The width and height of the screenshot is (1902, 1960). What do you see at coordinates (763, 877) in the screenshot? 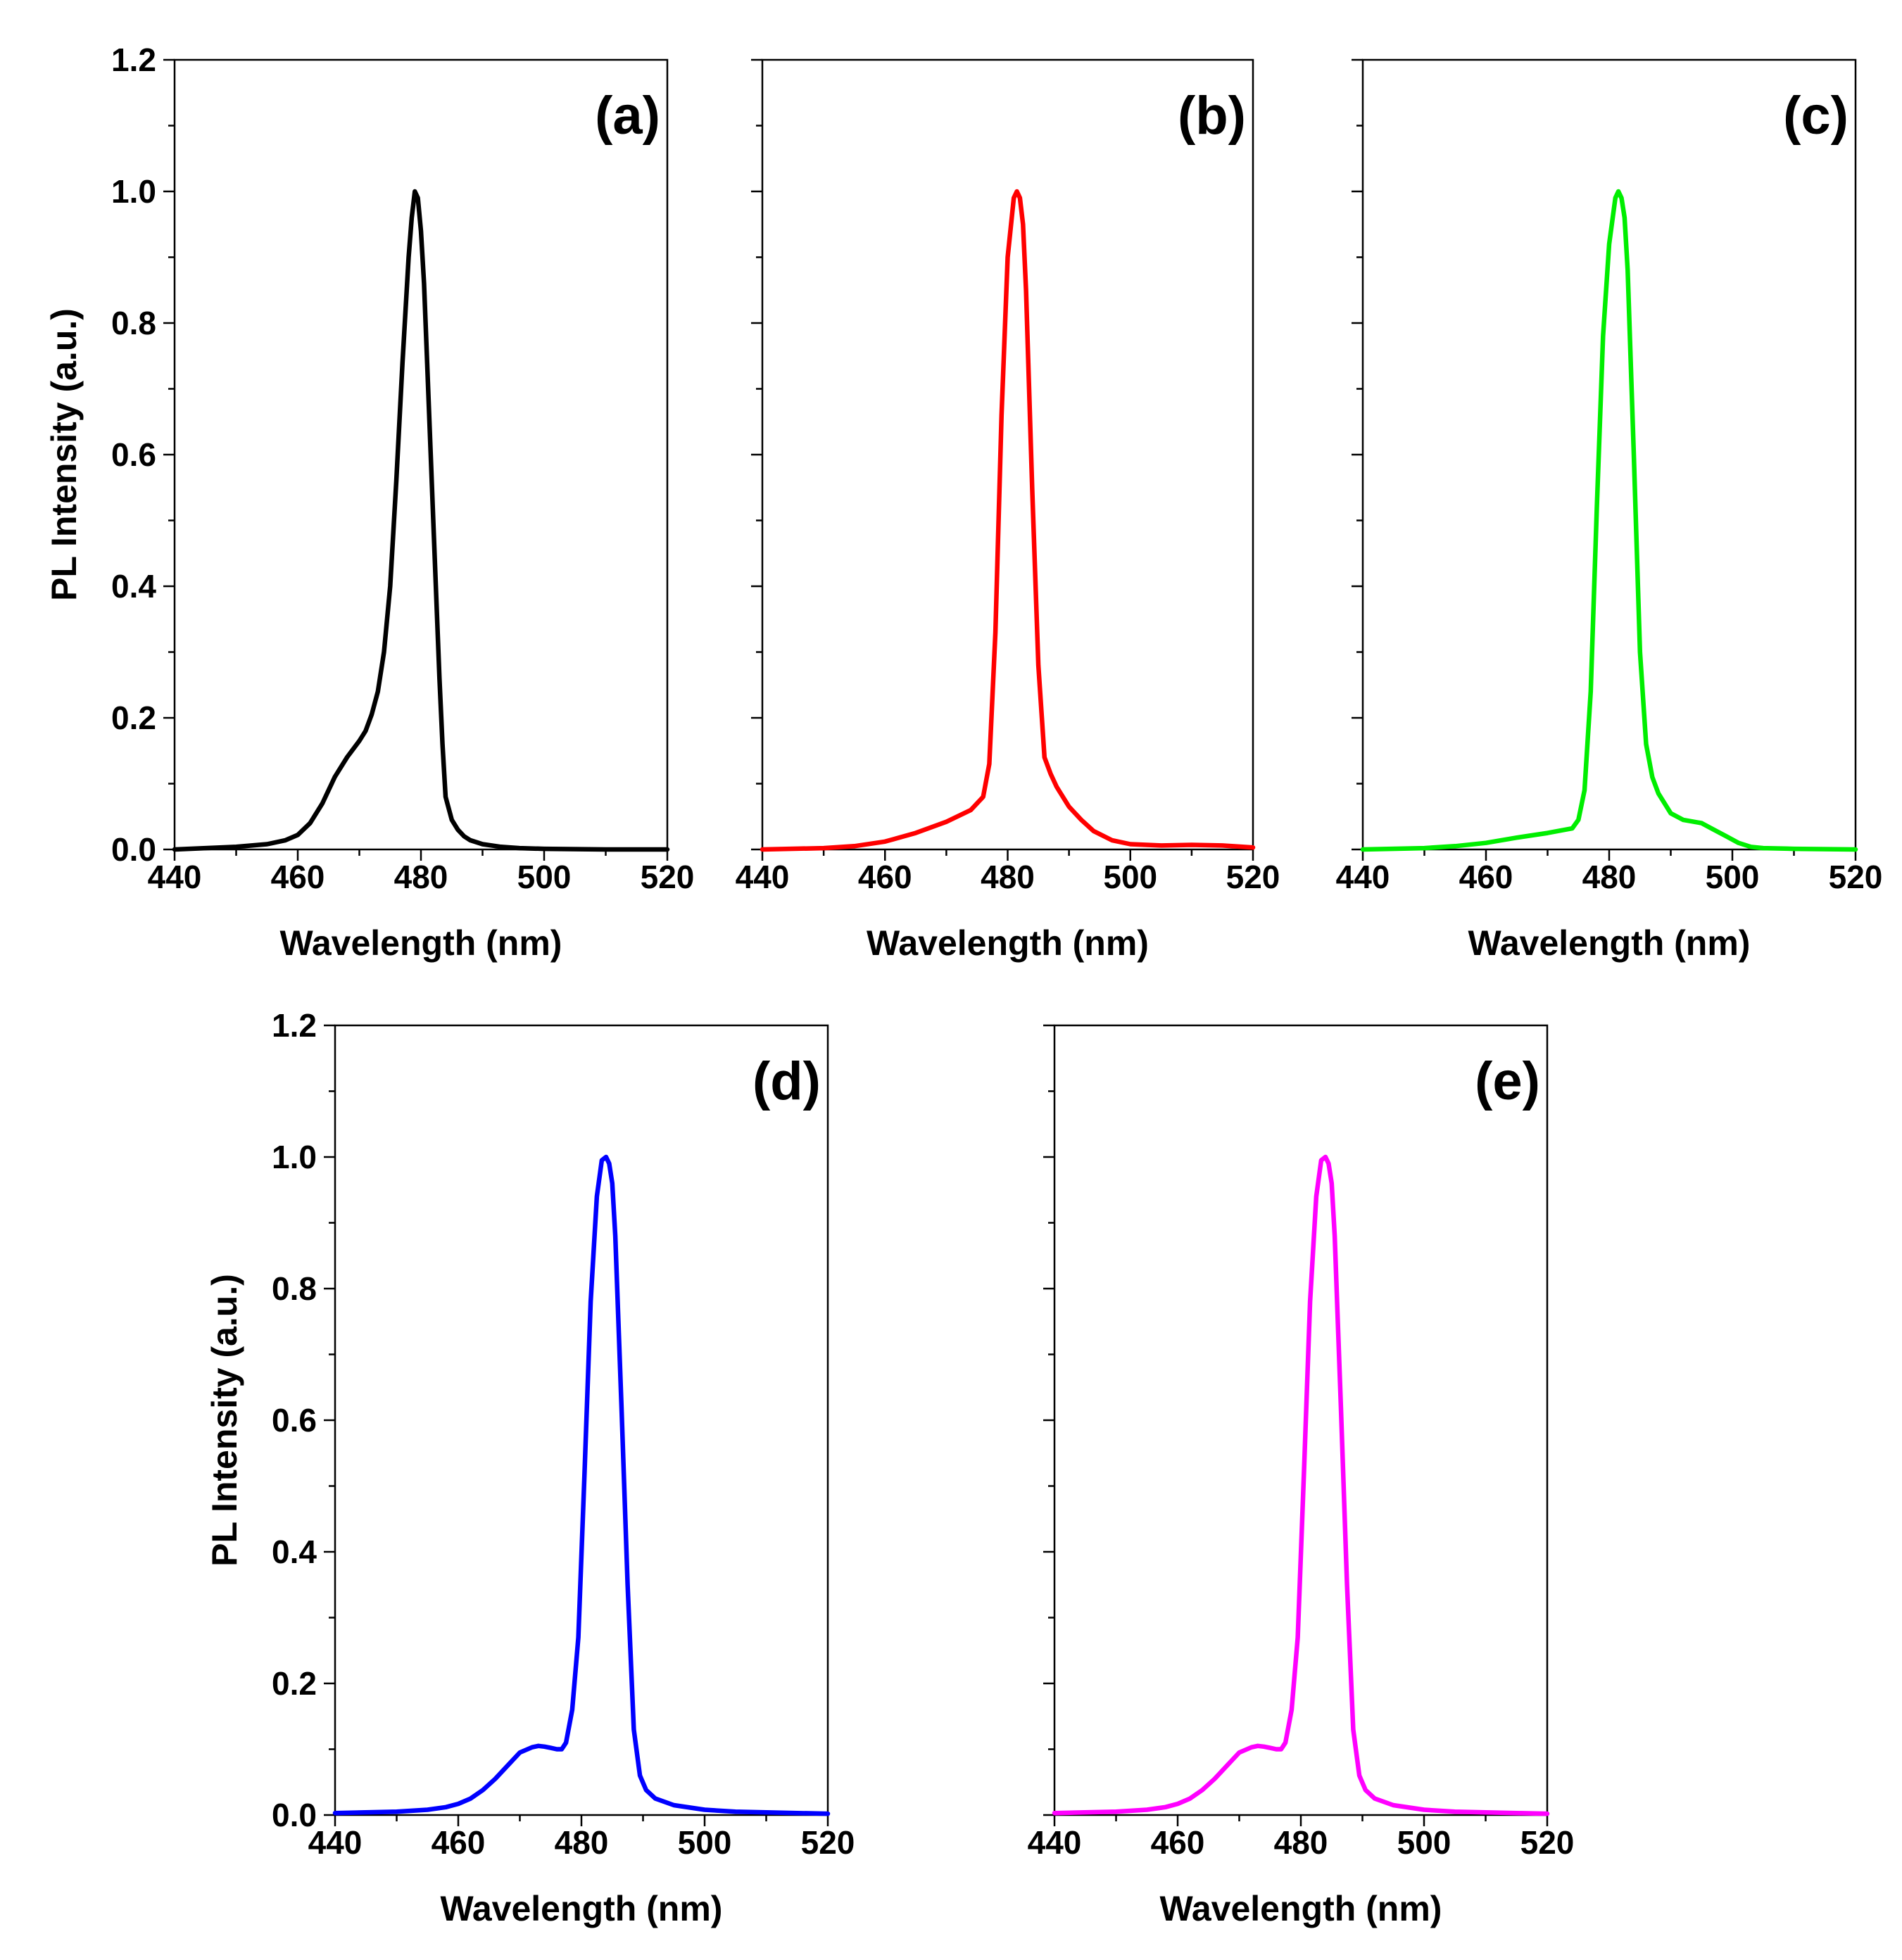
I see `x-tick-label-b: 440` at bounding box center [763, 877].